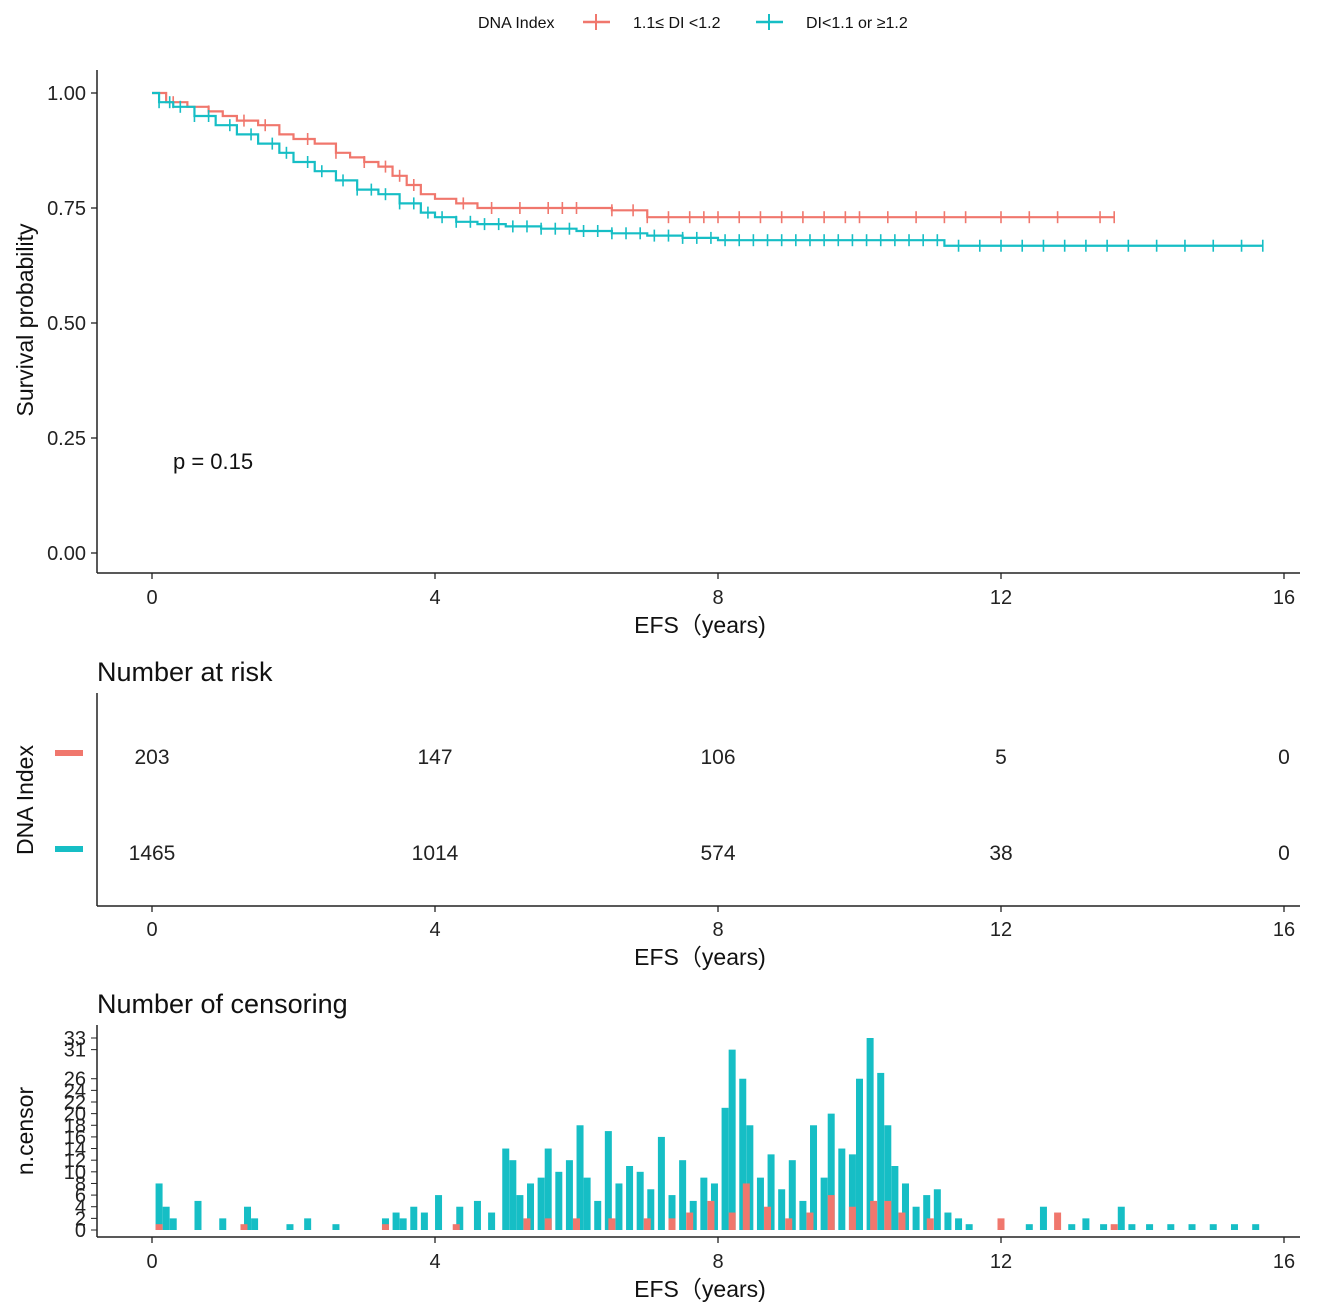  What do you see at coordinates (69, 849) in the screenshot?
I see `risk-group-key-teal` at bounding box center [69, 849].